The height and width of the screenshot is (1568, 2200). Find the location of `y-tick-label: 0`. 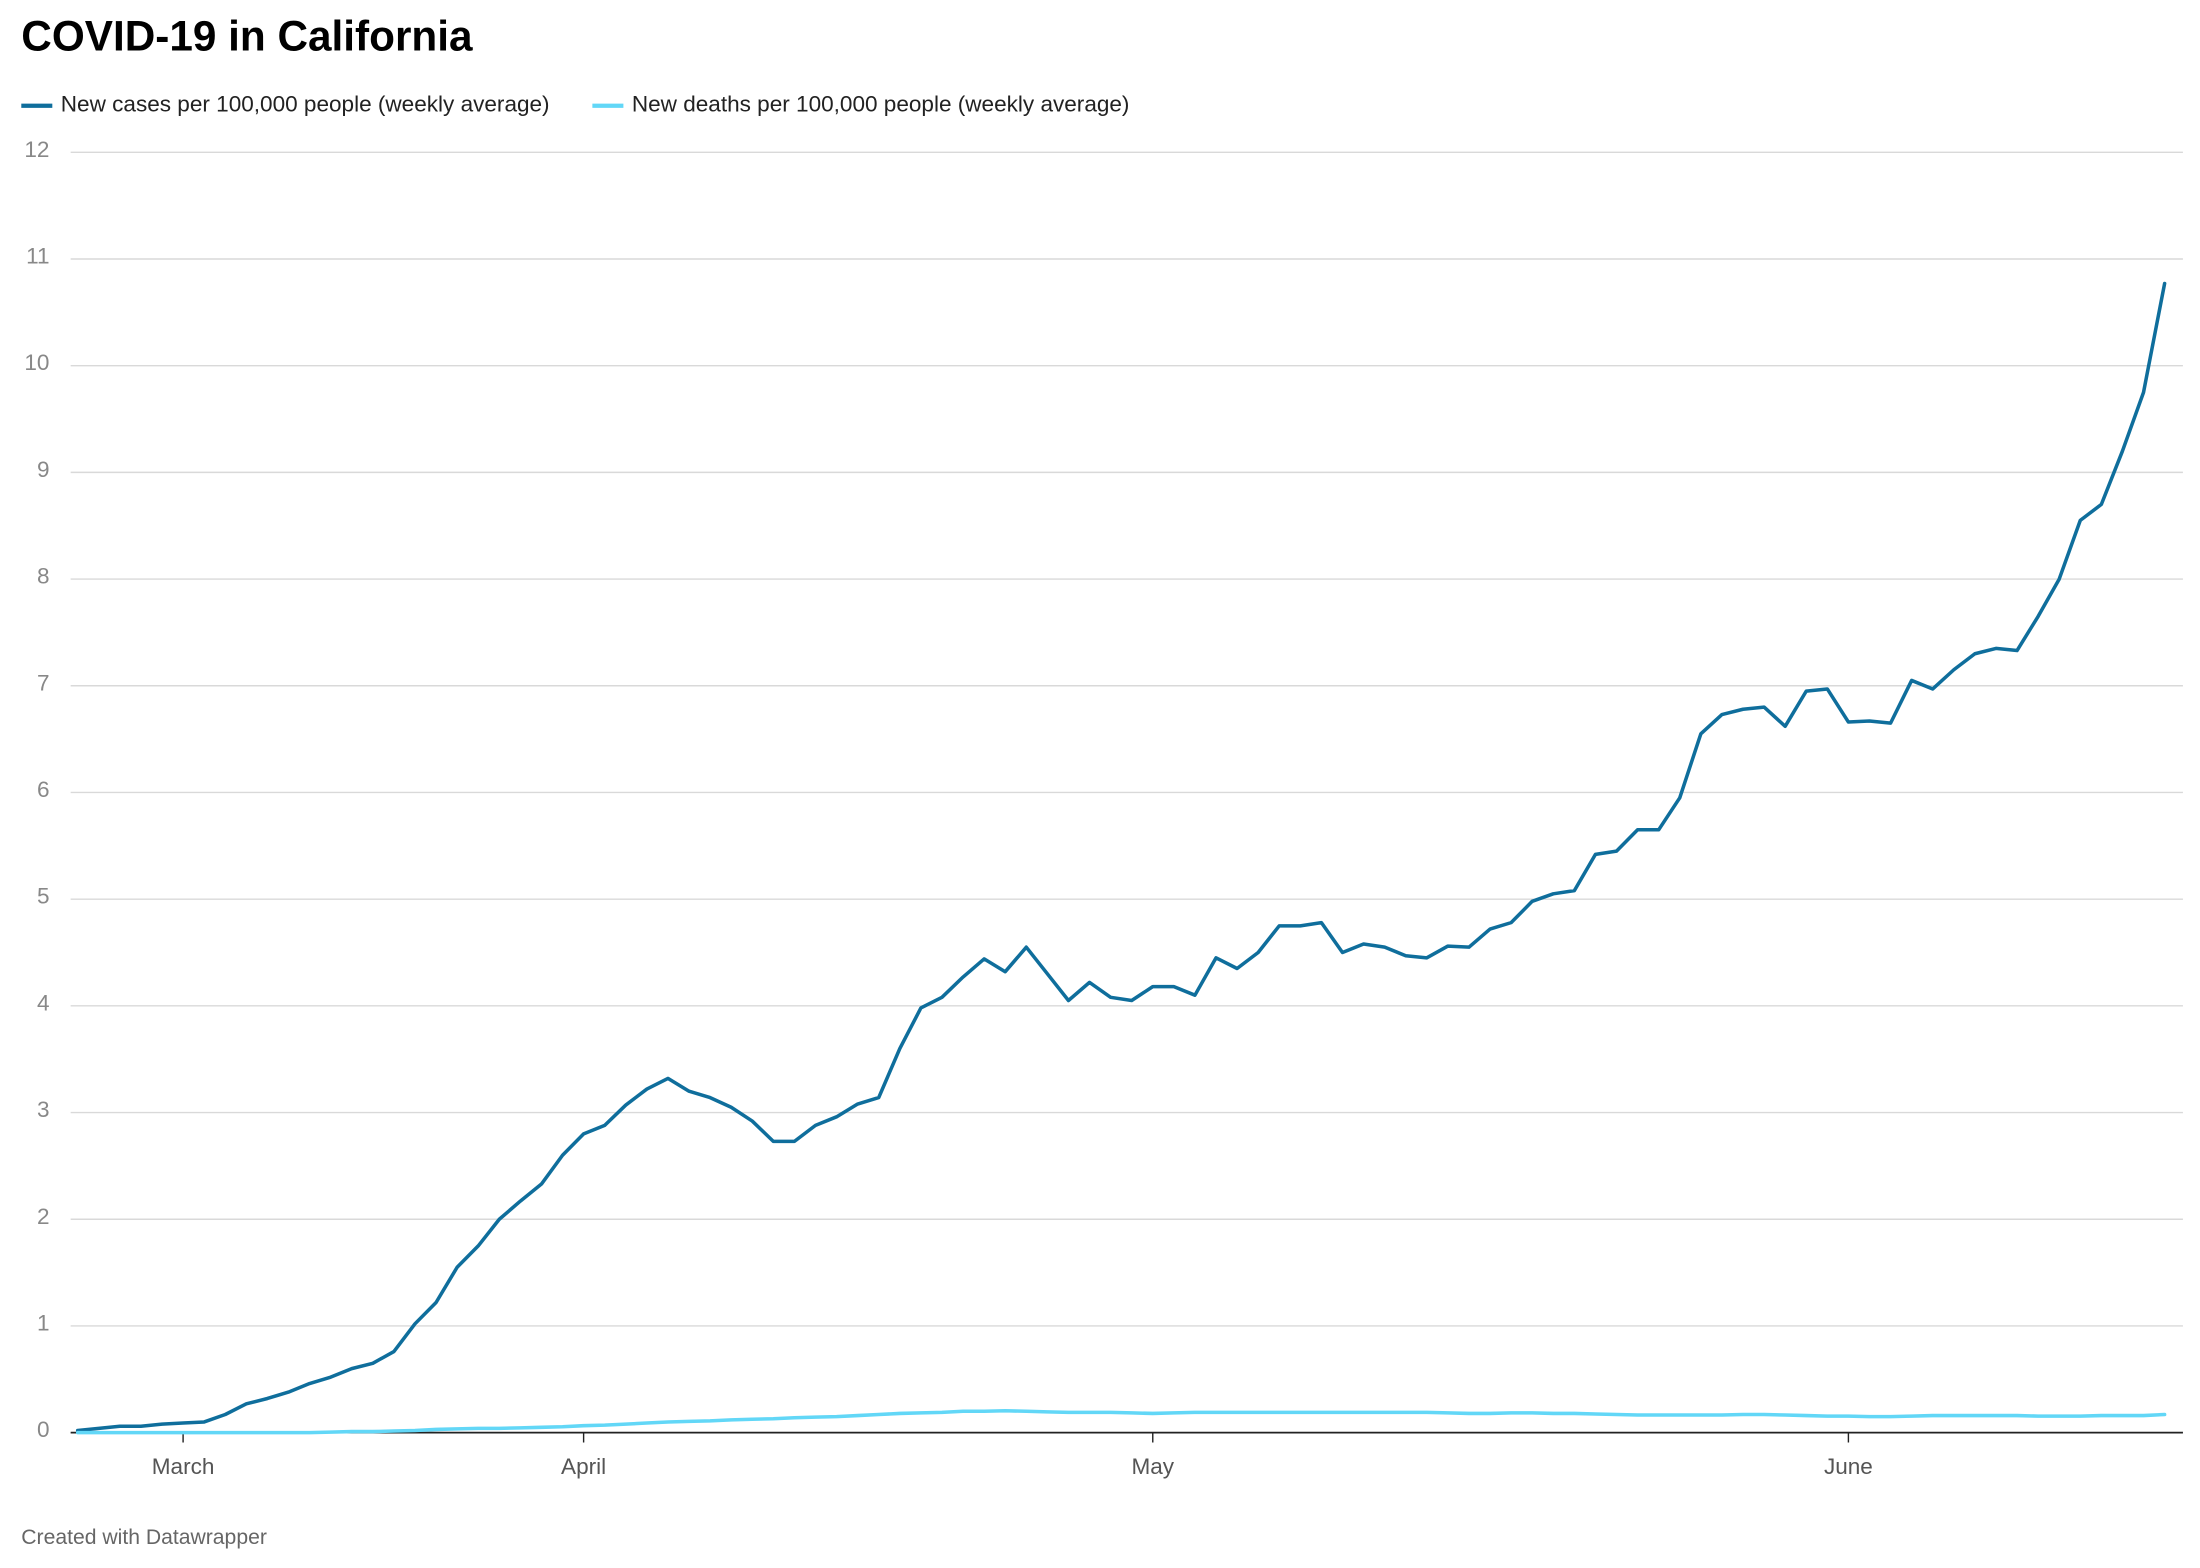

y-tick-label: 0 is located at coordinates (43, 1429).